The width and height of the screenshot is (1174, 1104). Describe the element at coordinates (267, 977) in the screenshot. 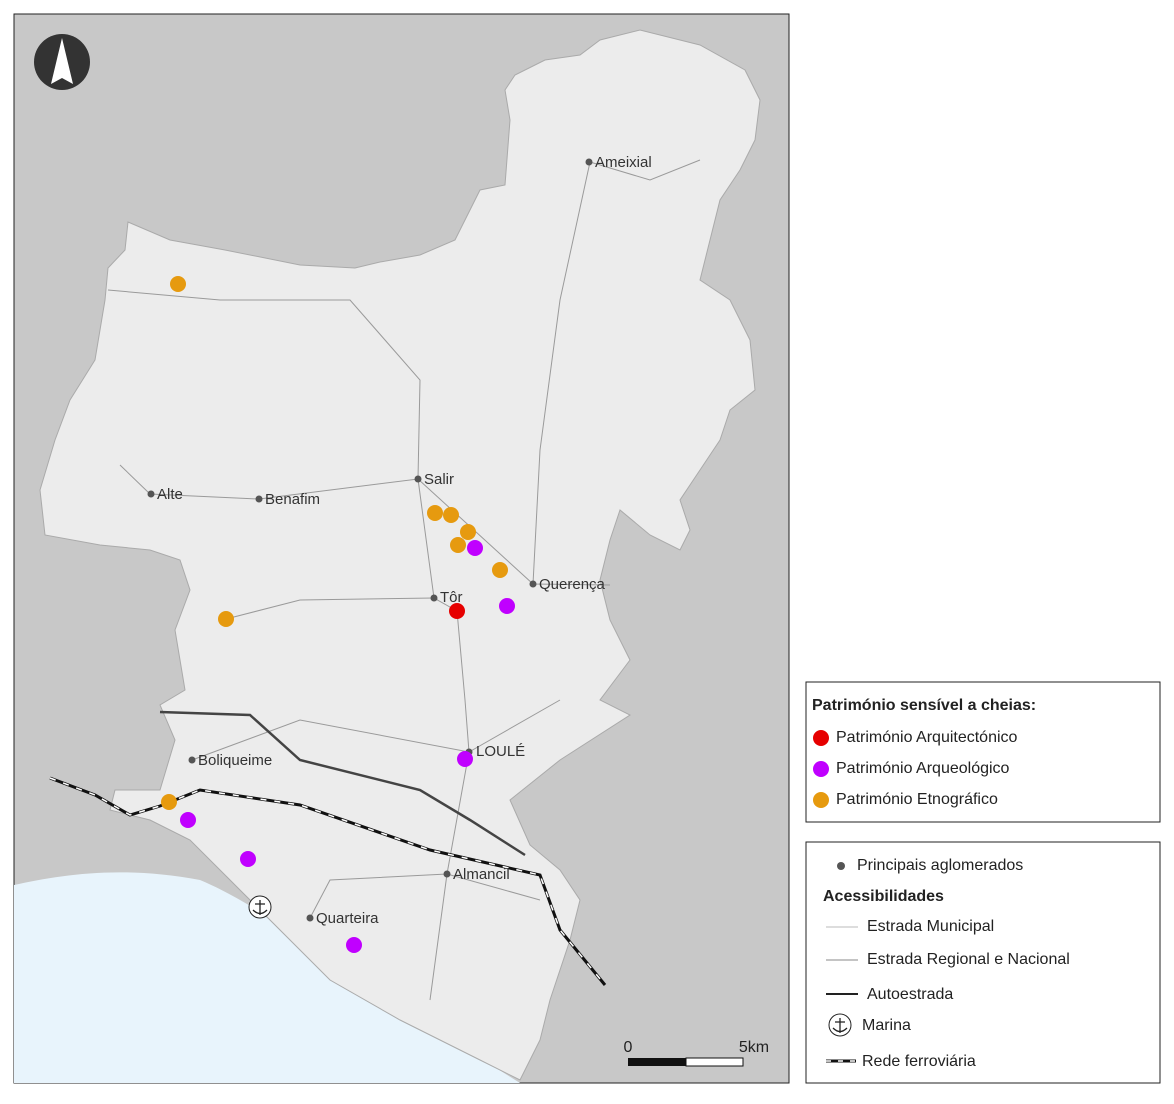

I see `sea` at that location.